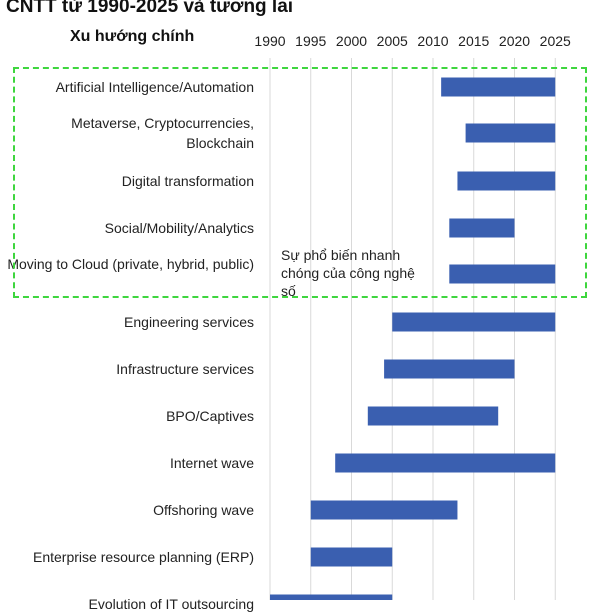 This screenshot has width=600, height=614. Describe the element at coordinates (348, 273) in the screenshot. I see `annotation-text: Sự phổ biến nhanh chóng của công nghệ số` at that location.